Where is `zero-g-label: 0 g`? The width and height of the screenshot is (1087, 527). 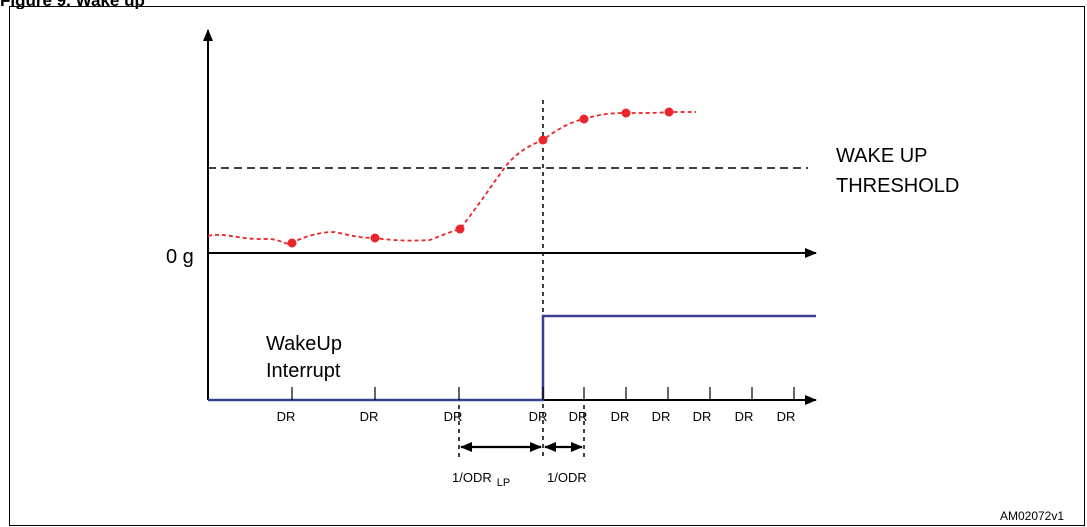
zero-g-label: 0 g is located at coordinates (180, 257).